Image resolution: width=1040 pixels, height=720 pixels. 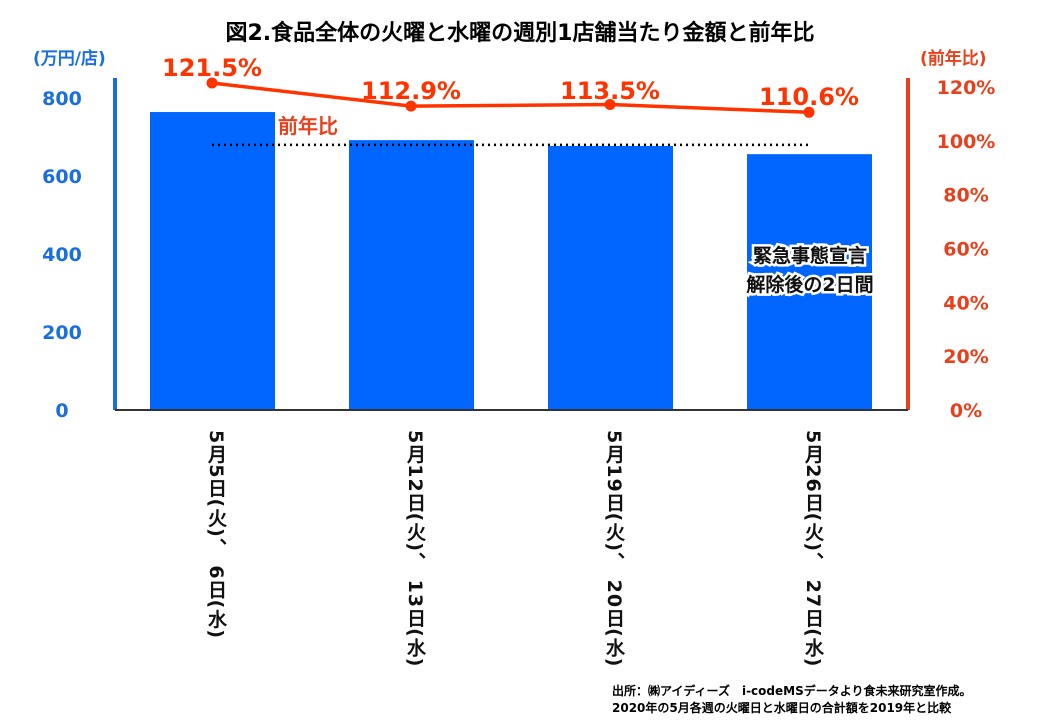 I want to click on yoy-line, so click(x=510, y=98).